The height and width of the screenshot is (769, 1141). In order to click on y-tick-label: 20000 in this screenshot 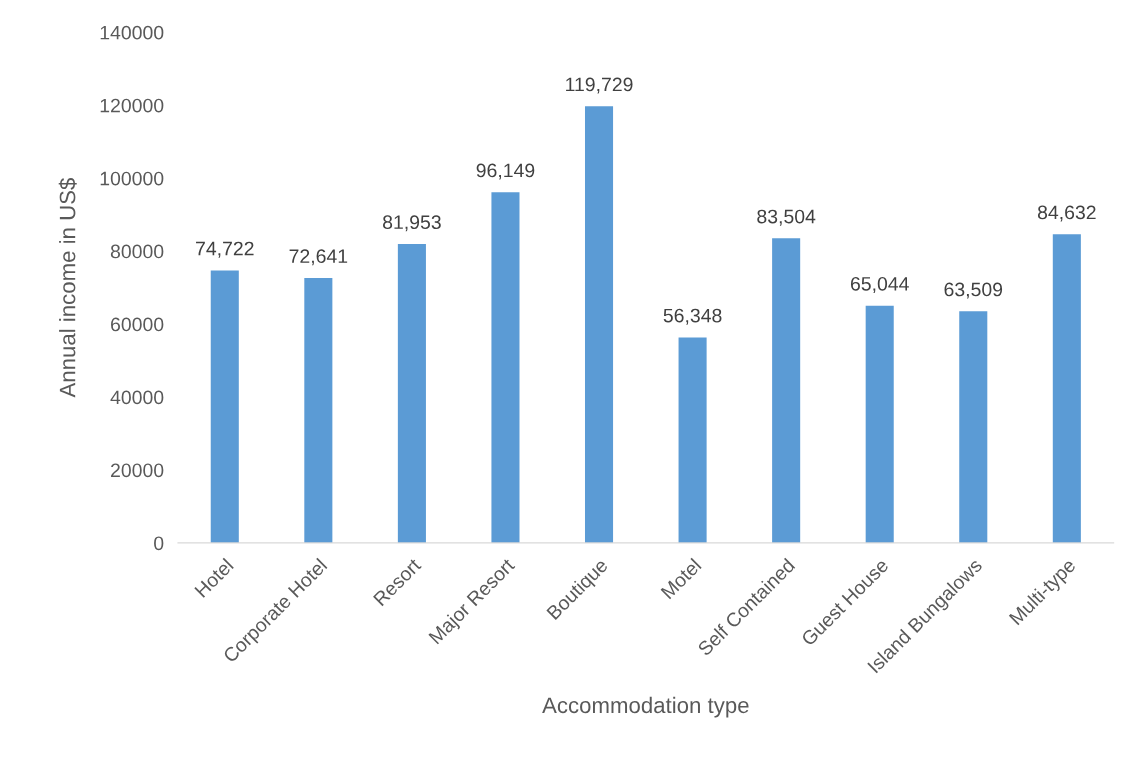, I will do `click(137, 470)`.